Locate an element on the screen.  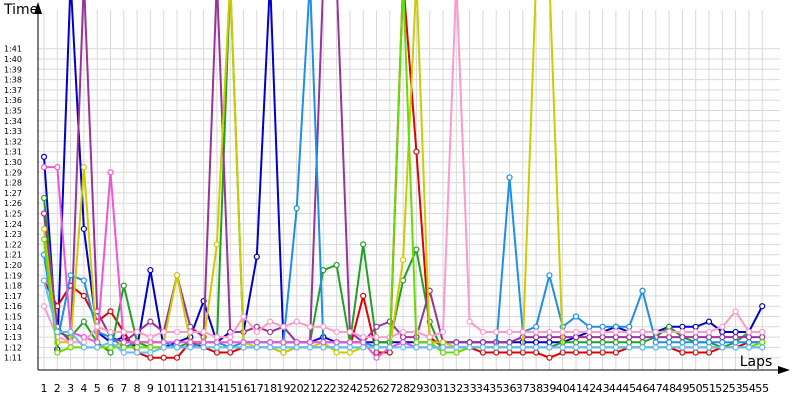
y-tick-label: 1:22 is located at coordinates (13, 244).